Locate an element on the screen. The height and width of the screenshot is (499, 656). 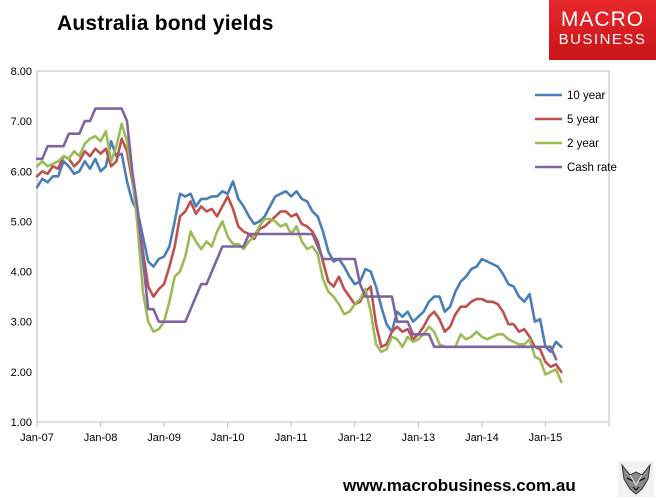
y-tick-label: 8.00 is located at coordinates (21, 72).